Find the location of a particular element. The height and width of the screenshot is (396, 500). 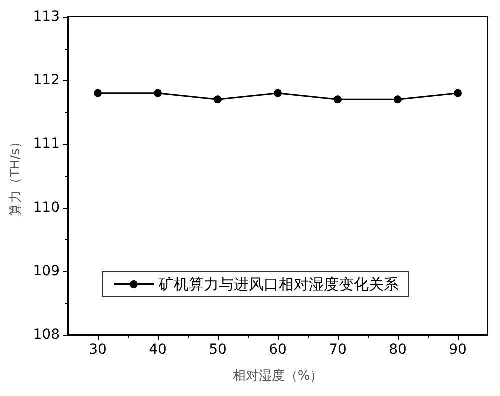

y-tick-label: 110 is located at coordinates (46, 208).